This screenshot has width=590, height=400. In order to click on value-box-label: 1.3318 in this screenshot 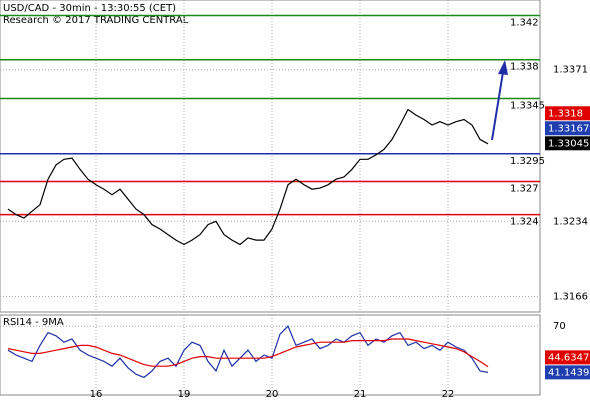, I will do `click(565, 113)`.